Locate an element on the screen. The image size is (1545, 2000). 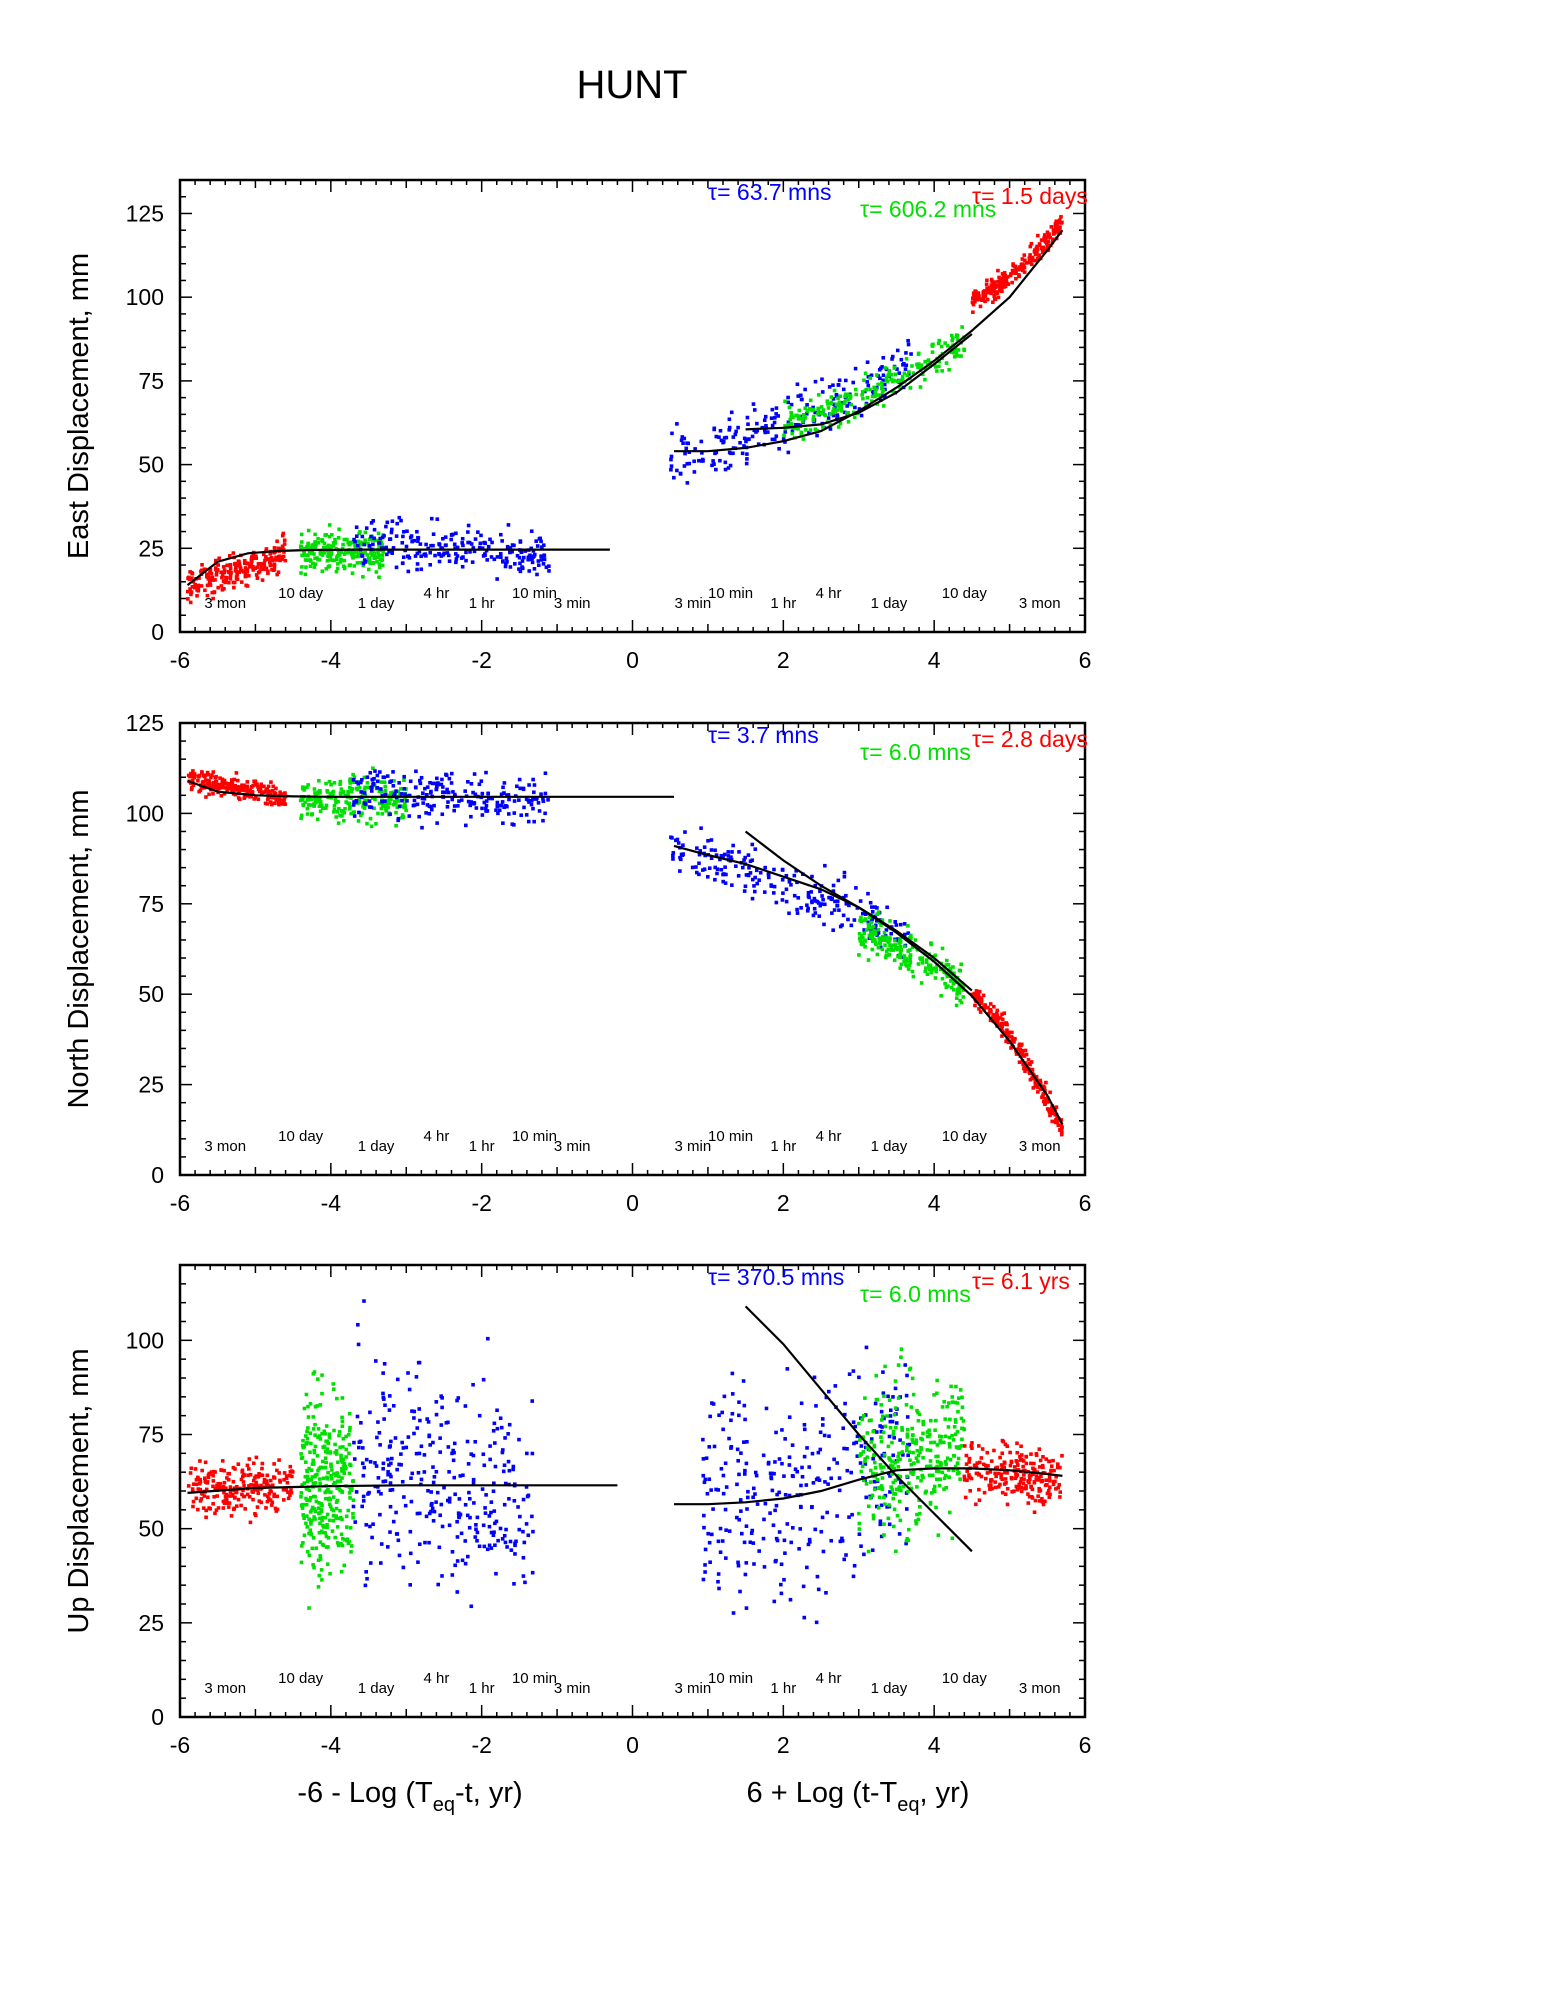
time-label: 10 min is located at coordinates (534, 1678).